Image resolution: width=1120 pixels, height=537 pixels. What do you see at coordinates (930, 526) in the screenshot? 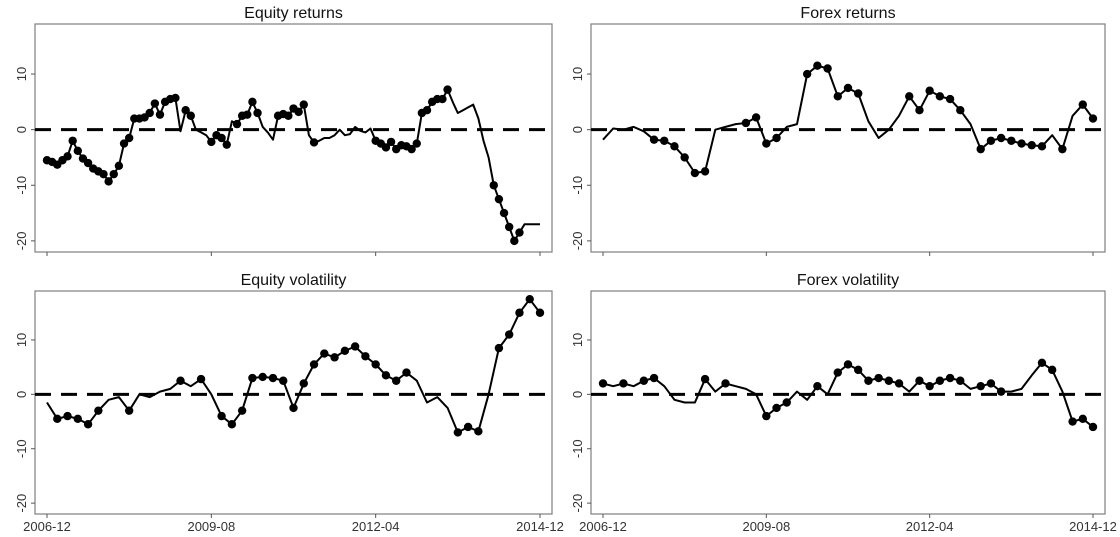
I see `x-tick-label: 2012-04` at bounding box center [930, 526].